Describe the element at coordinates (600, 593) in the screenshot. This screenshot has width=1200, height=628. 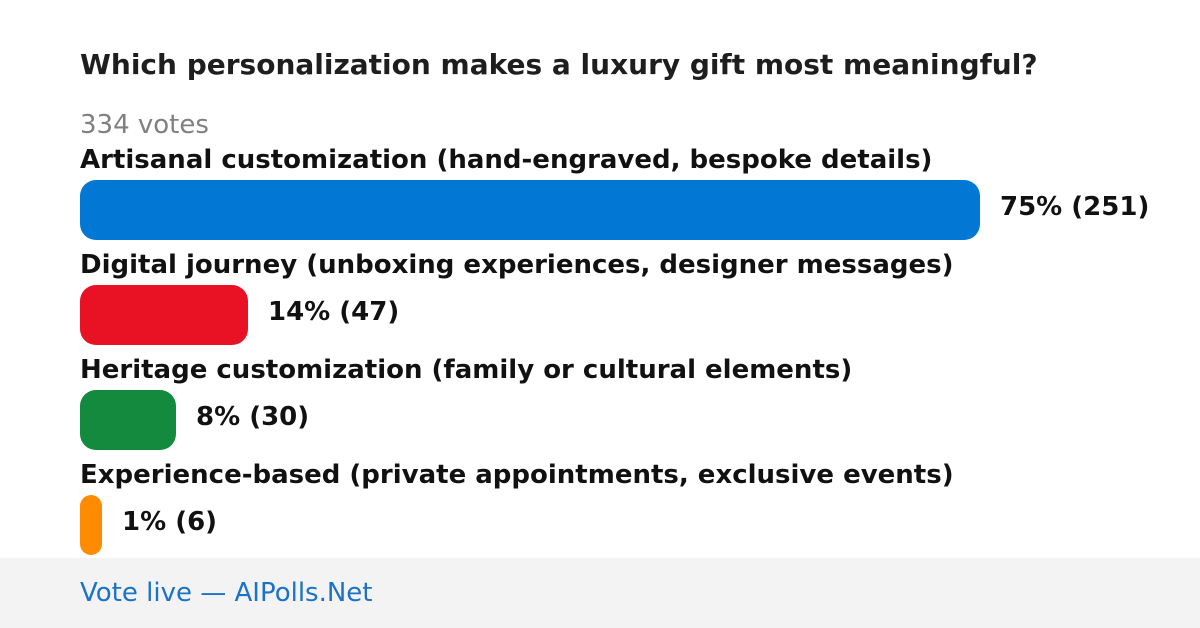
I see `footer: Vote live — AIPolls.Net` at that location.